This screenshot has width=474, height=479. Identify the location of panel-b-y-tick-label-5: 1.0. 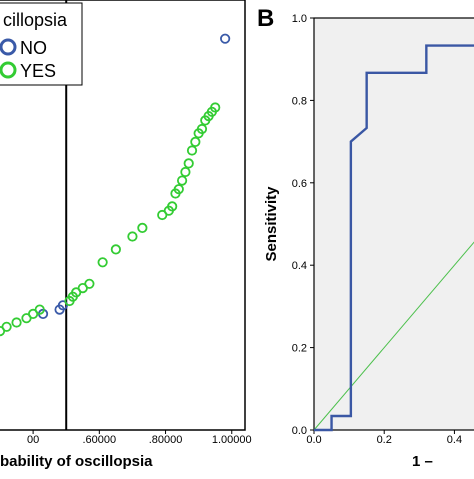
(299, 19).